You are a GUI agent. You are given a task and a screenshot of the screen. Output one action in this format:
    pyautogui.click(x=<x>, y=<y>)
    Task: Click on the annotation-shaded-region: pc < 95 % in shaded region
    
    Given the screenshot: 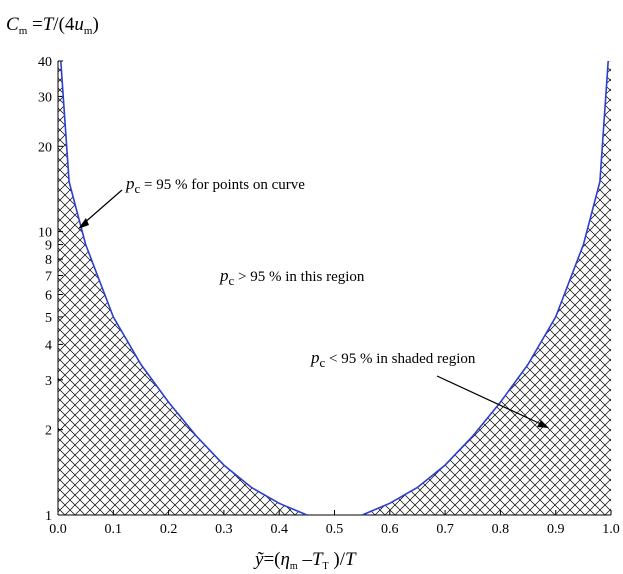 What is the action you would take?
    pyautogui.click(x=393, y=359)
    